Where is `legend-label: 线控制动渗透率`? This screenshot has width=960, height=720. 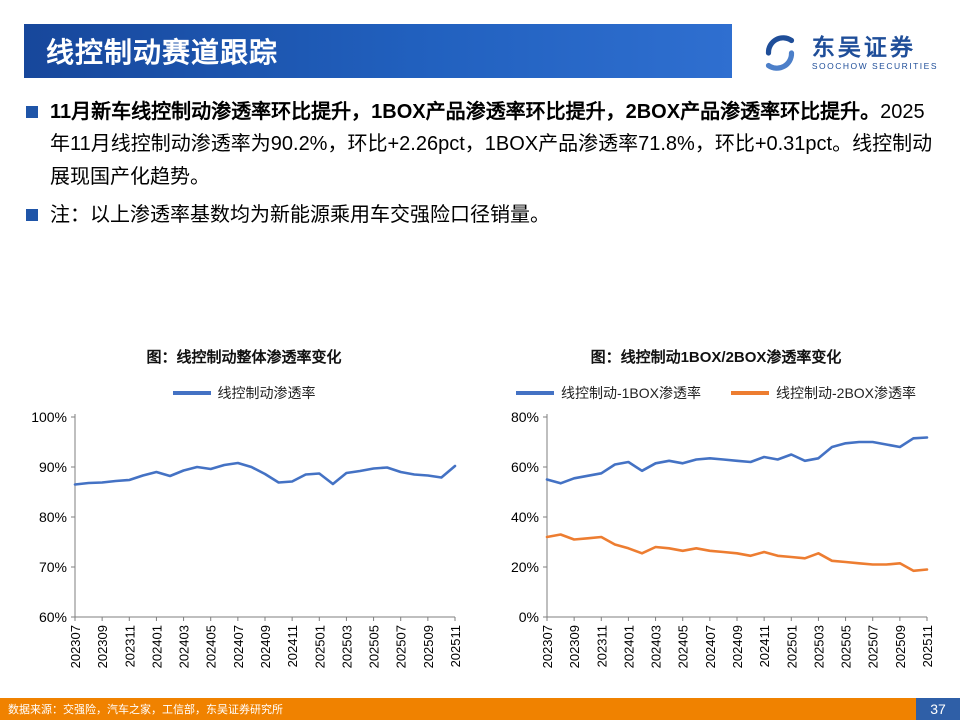 legend-label: 线控制动渗透率 is located at coordinates (266, 393).